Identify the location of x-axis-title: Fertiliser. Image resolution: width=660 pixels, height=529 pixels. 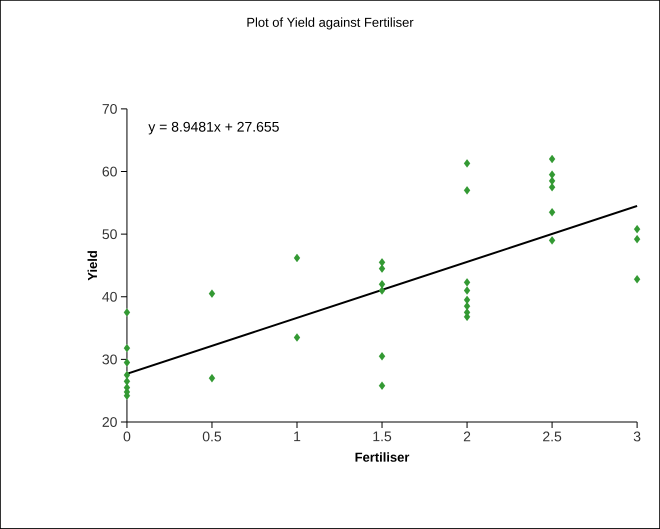
(383, 457).